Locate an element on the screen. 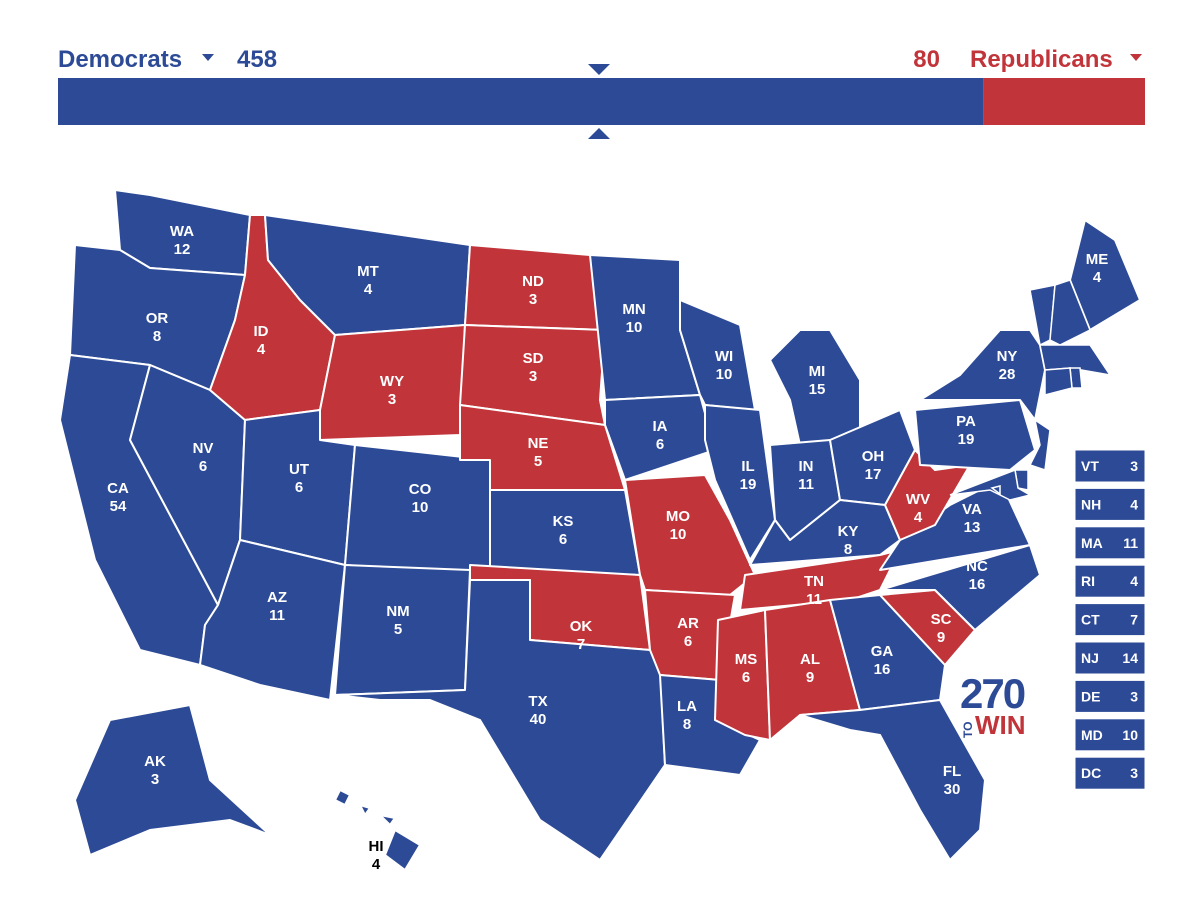 This screenshot has width=1199, height=902. sidebar-abbr: DE is located at coordinates (1090, 696).